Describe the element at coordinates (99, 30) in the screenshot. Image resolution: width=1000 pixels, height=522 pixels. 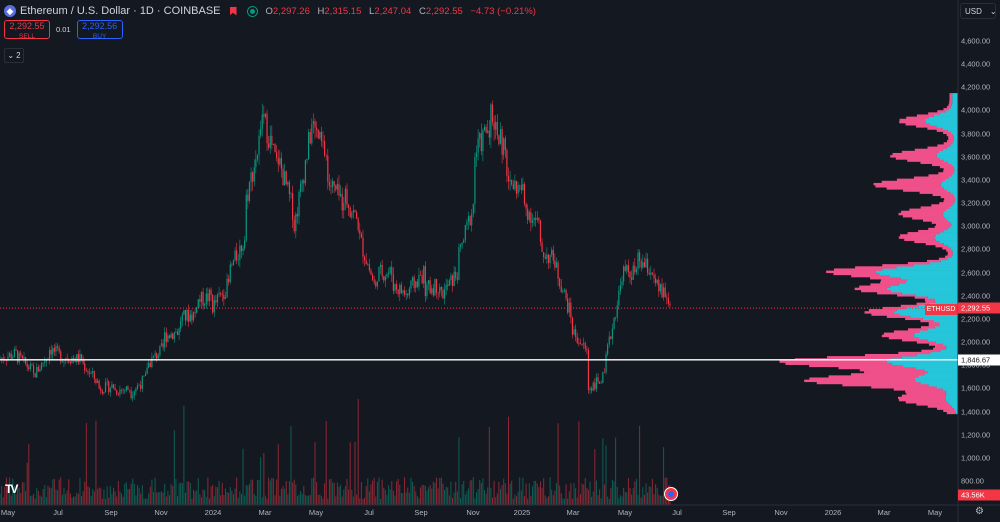
I see `buy-button: 2,292.56 BUY` at that location.